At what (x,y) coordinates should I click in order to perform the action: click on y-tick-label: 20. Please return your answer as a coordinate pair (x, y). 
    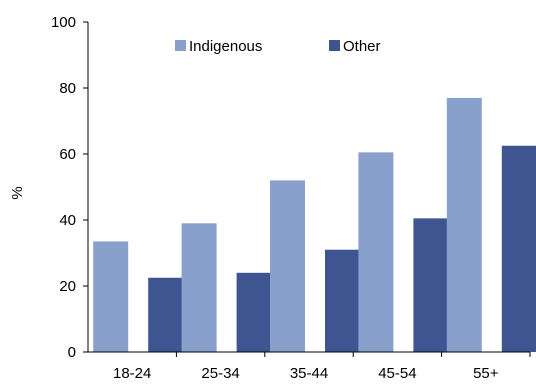
    Looking at the image, I should click on (67, 286).